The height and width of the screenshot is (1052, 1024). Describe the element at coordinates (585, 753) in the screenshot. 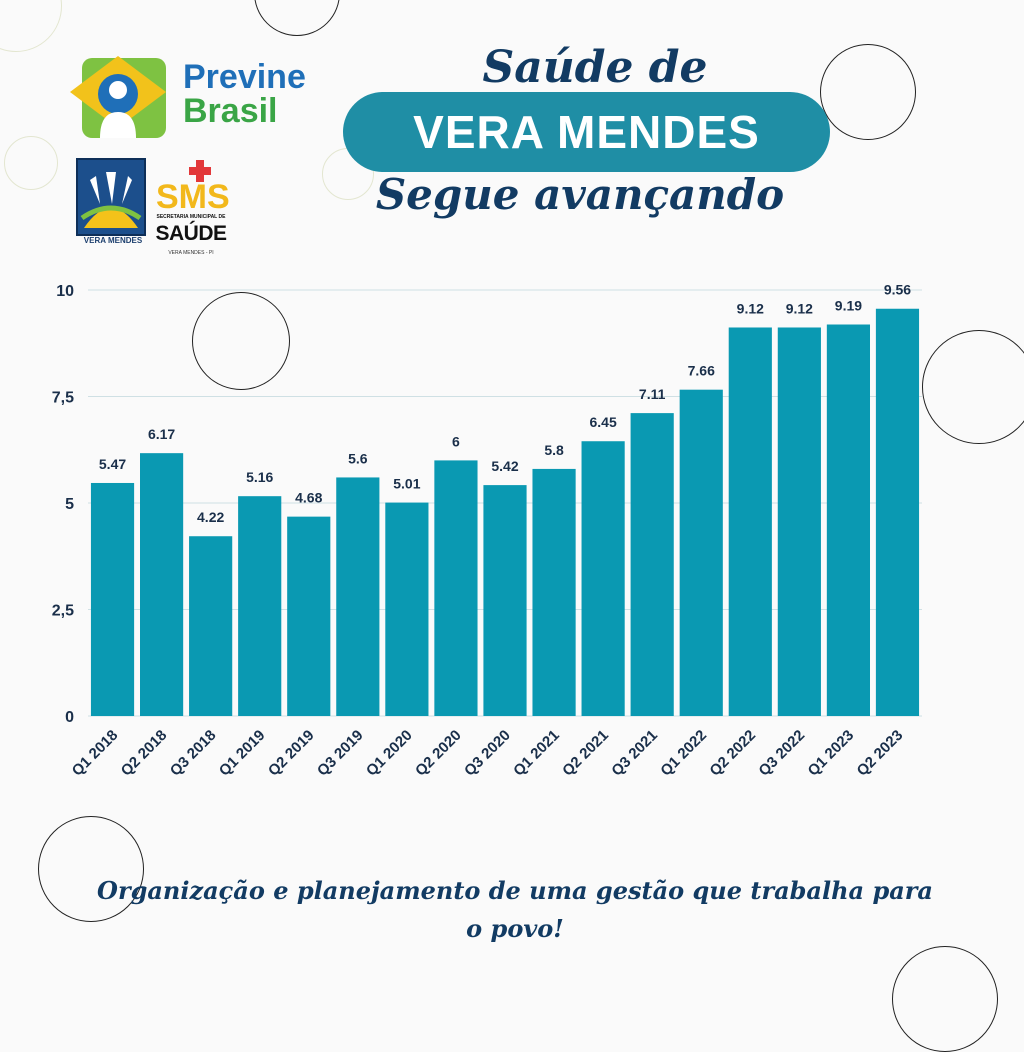

I see `x-tick-label: Q2 2021` at that location.